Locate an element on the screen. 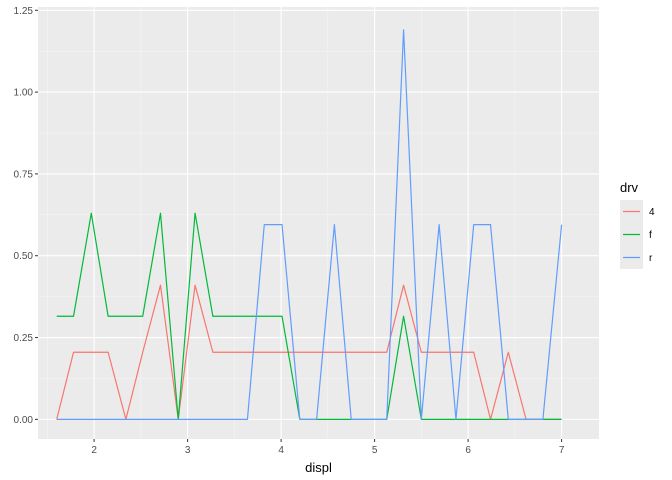 This screenshot has height=480, width=672. x-tick-label: 3 is located at coordinates (188, 450).